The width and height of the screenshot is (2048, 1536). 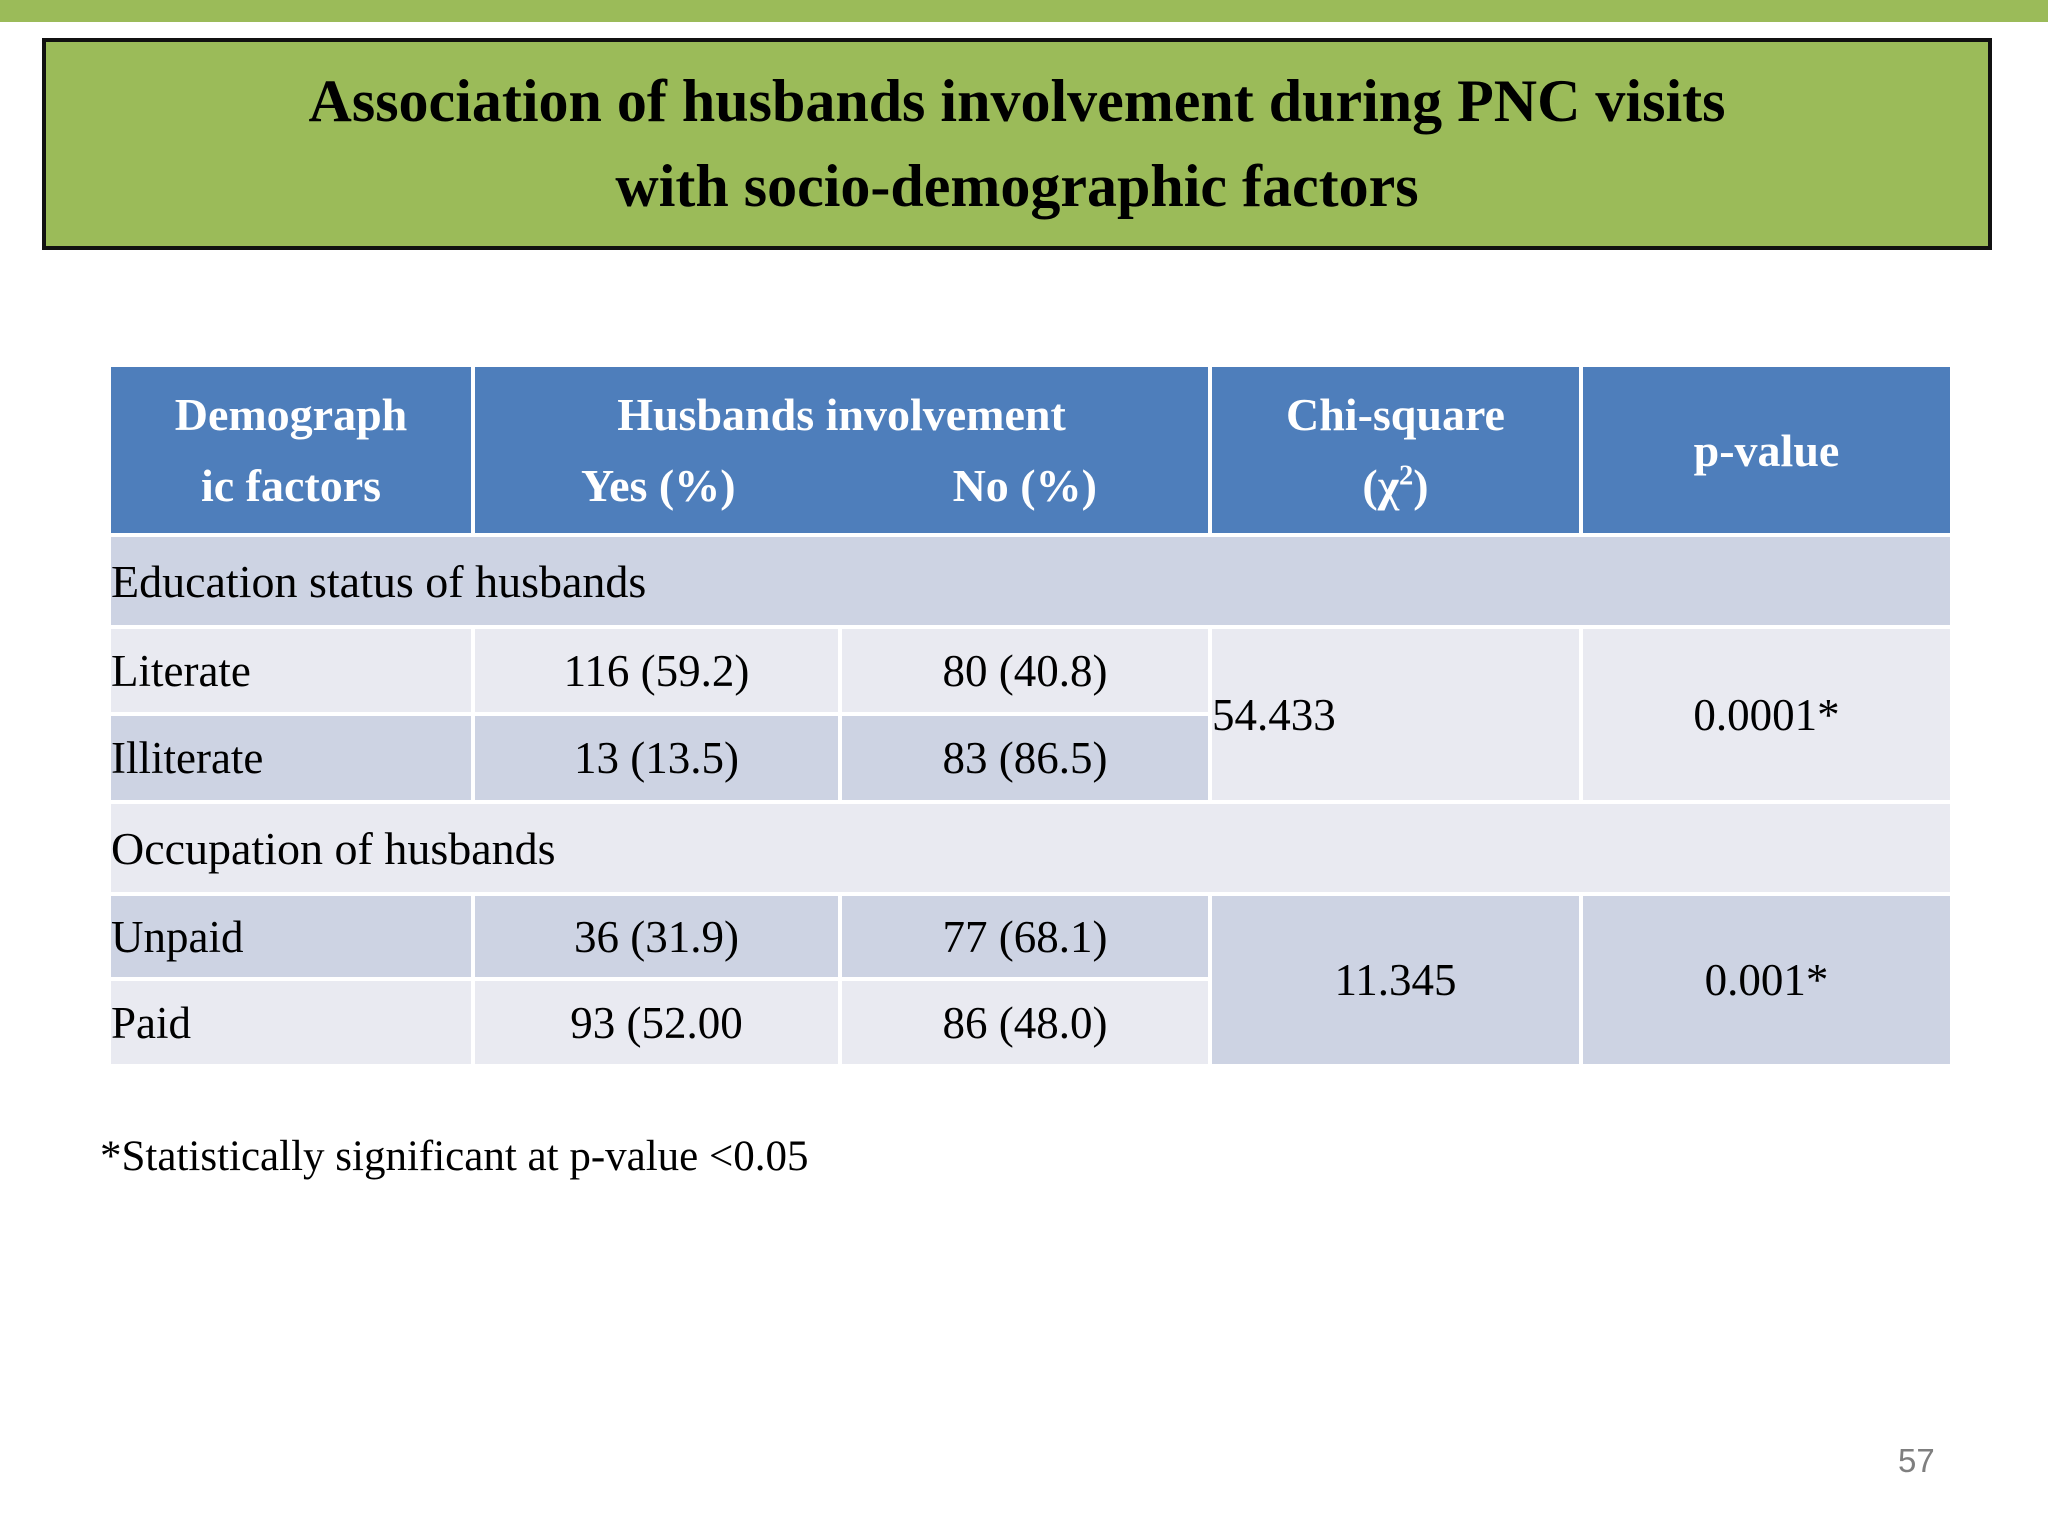 I want to click on header-husbands-involvement: Husbands involvement Yes (%) No (%), so click(x=841, y=450).